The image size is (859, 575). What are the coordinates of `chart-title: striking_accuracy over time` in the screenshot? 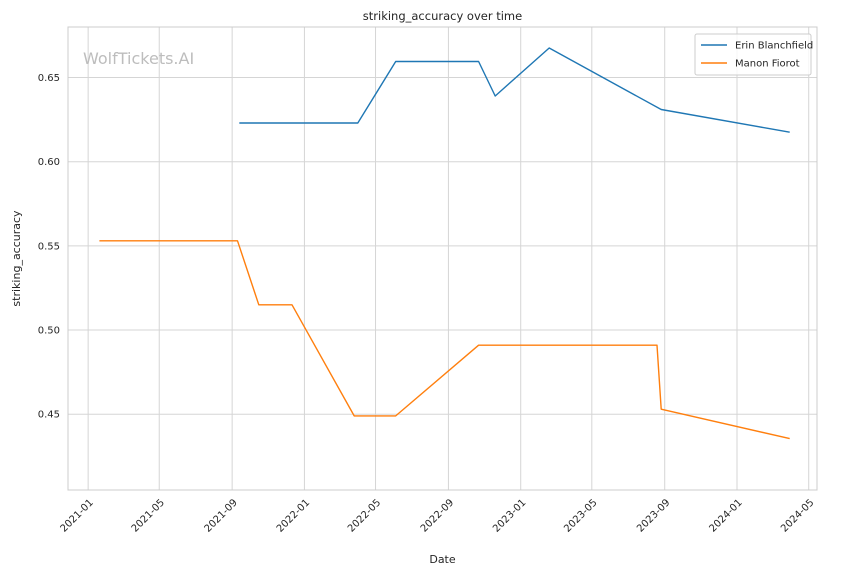 It's located at (442, 16).